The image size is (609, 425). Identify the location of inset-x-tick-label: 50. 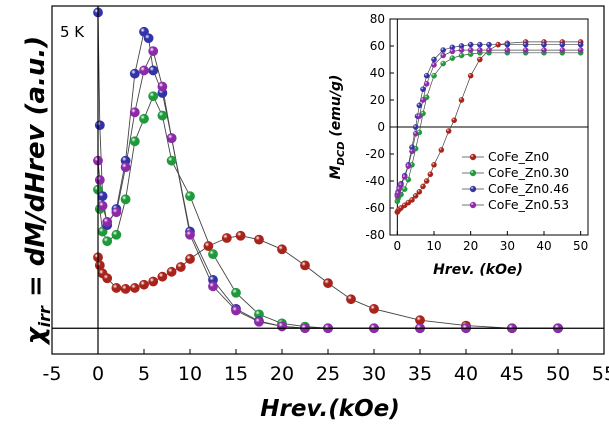
(580, 246).